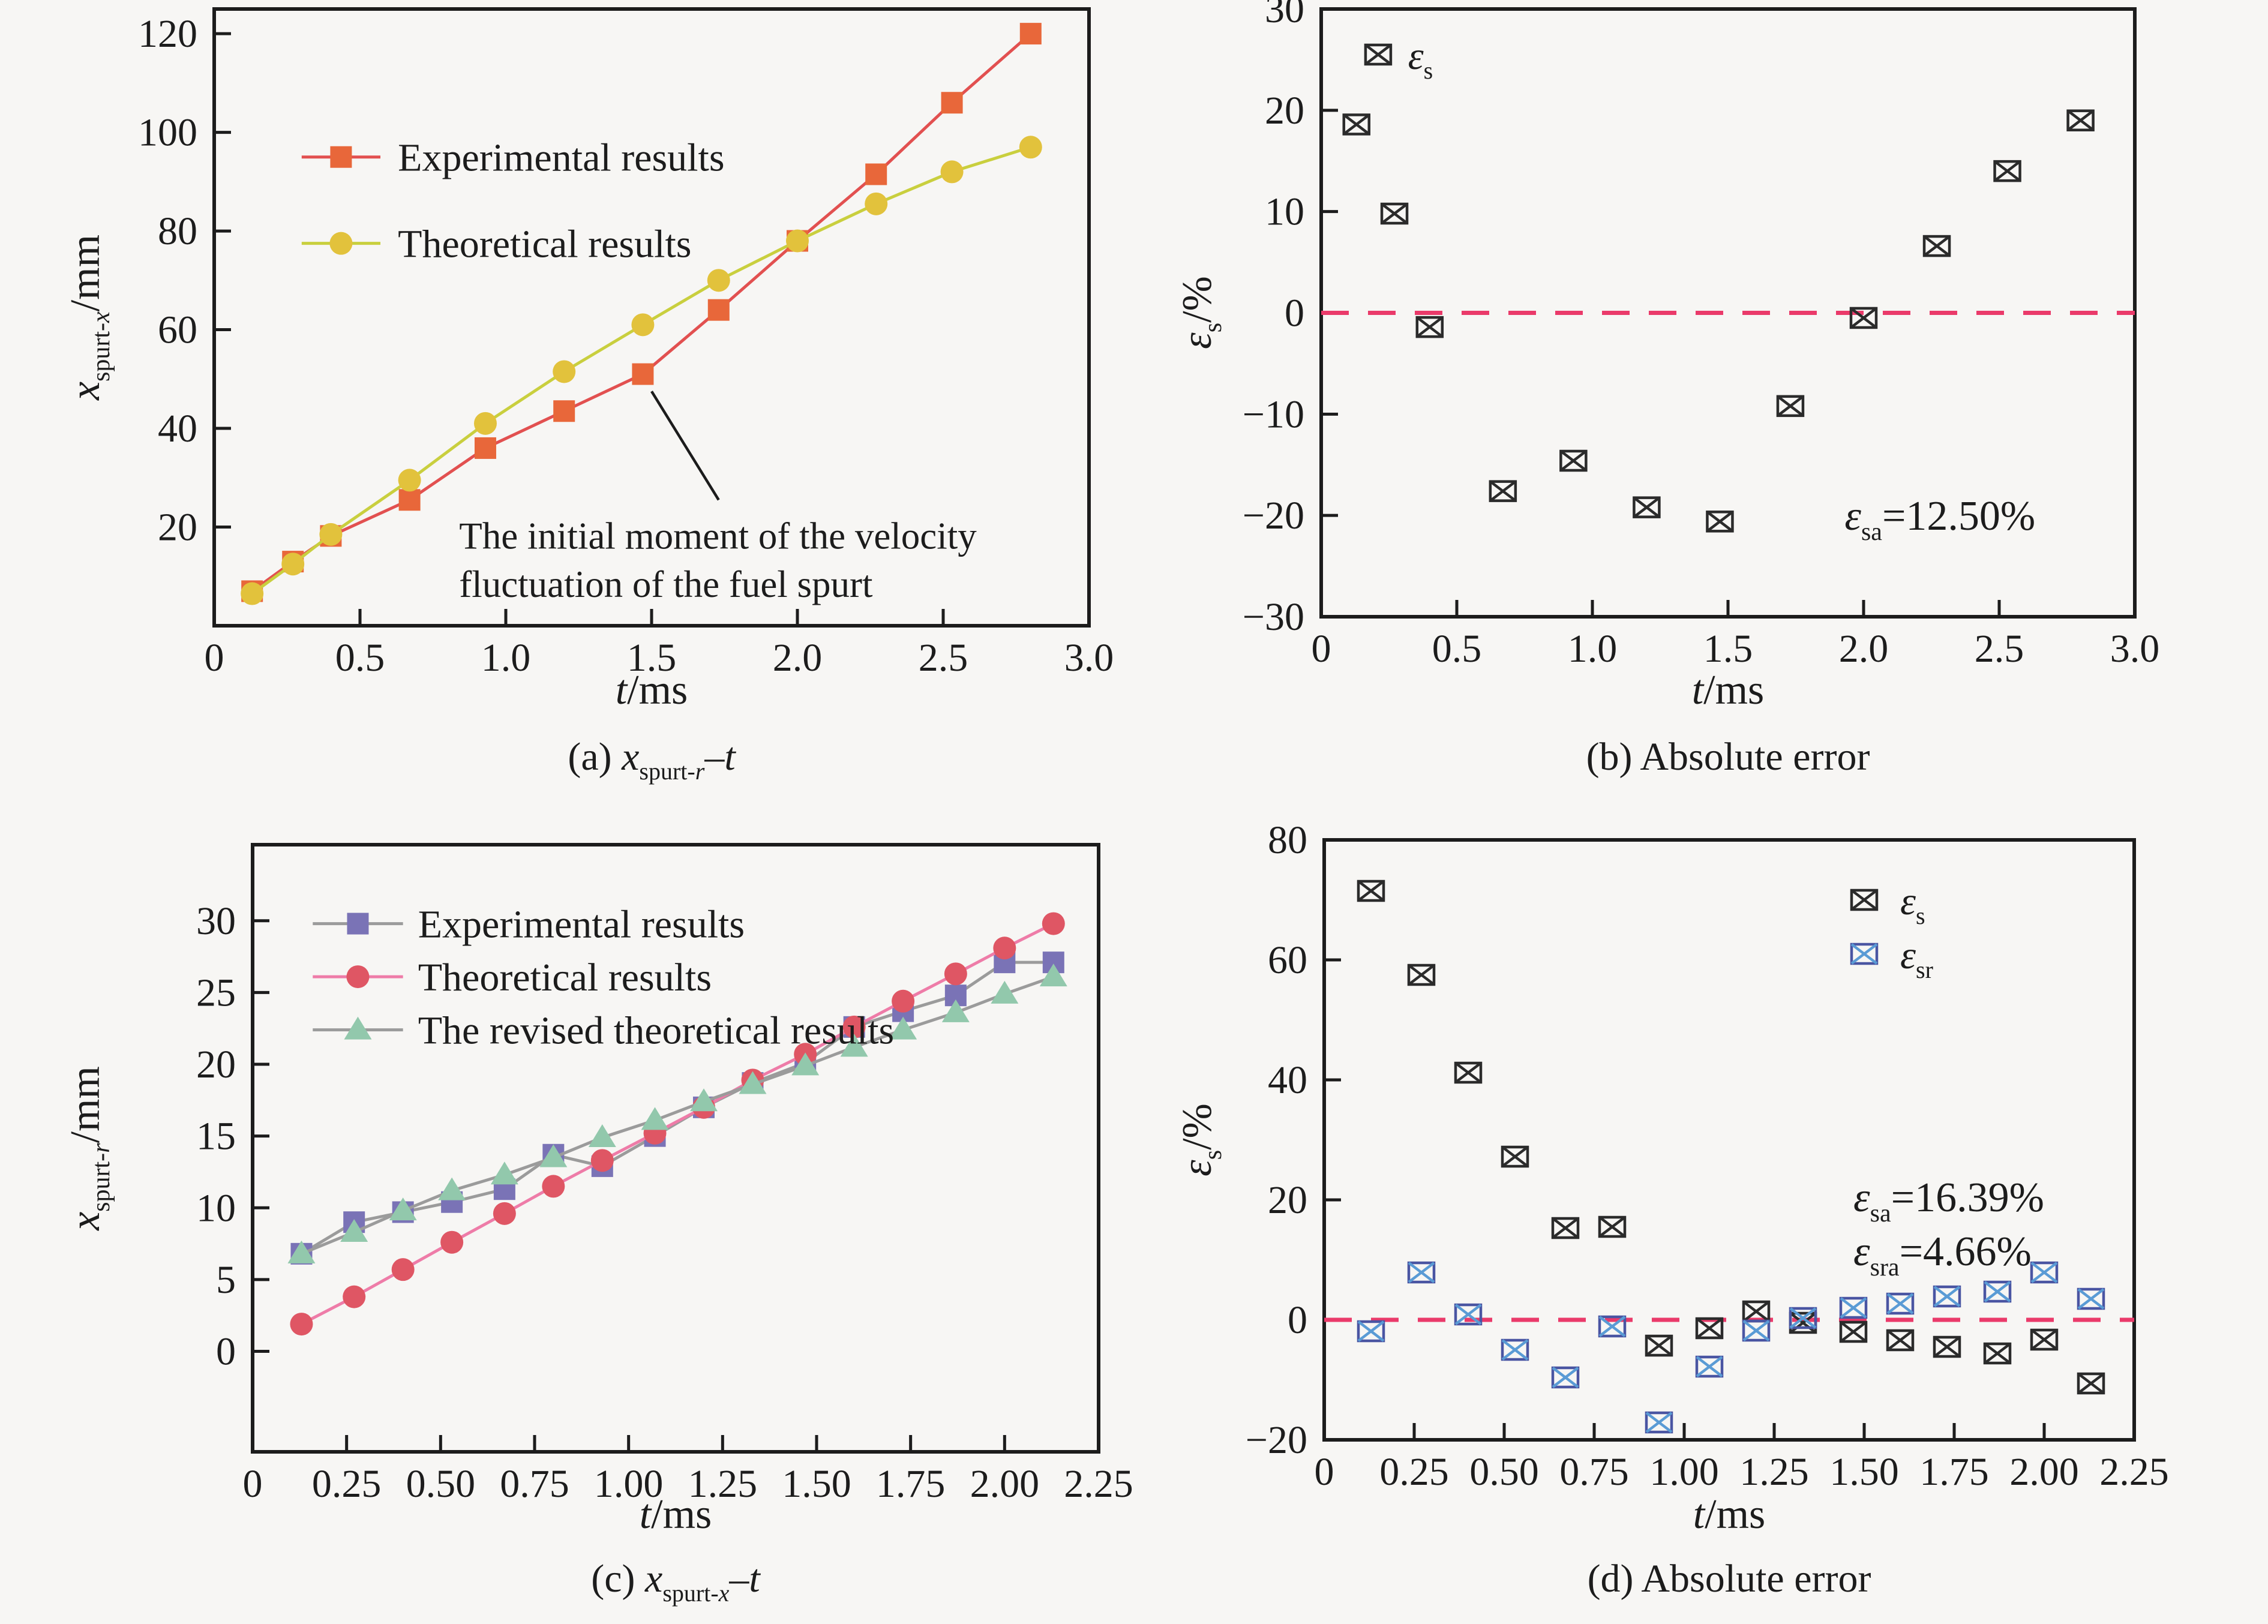 This screenshot has width=2268, height=1624. I want to click on x-tick-label: 0.5, so click(360, 658).